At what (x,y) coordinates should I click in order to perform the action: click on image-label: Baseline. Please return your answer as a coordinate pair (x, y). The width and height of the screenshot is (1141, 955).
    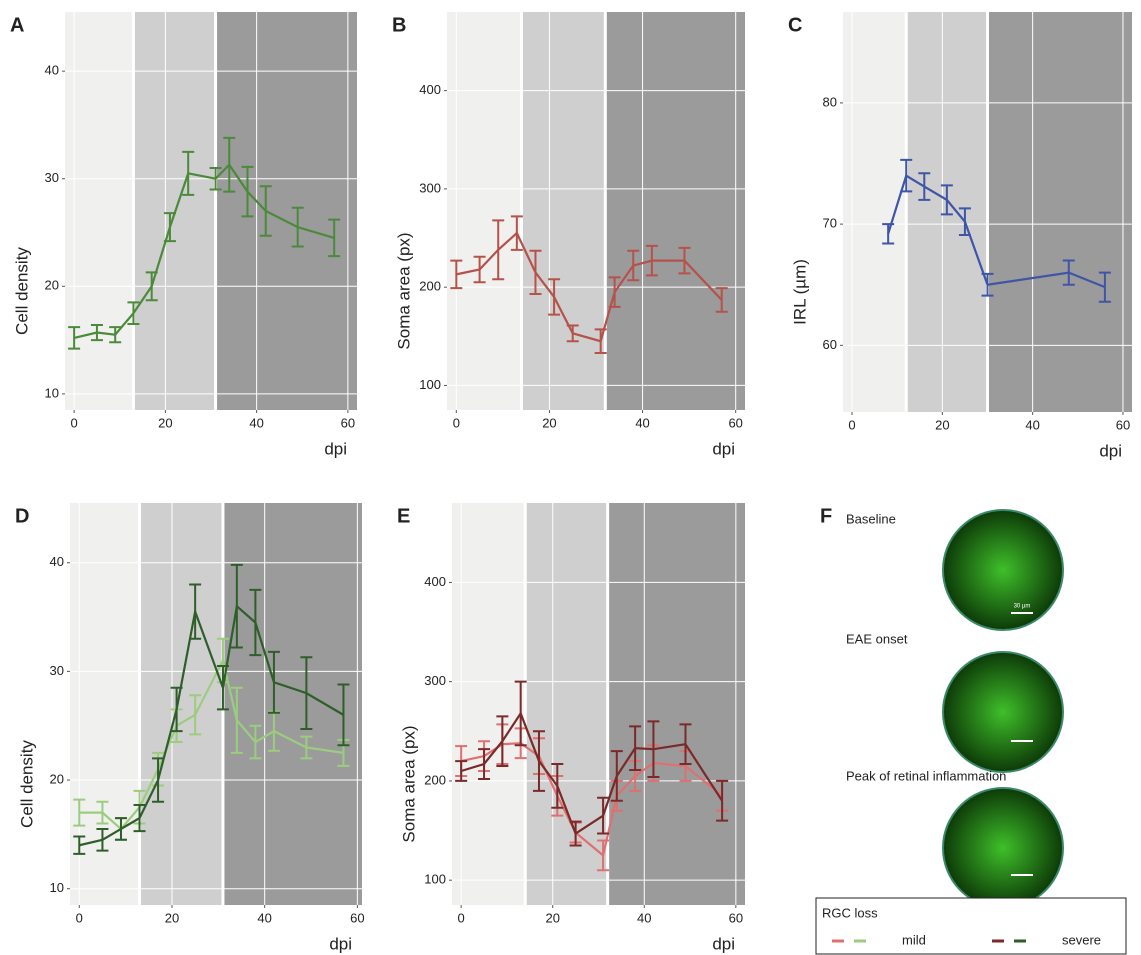
    Looking at the image, I should click on (871, 518).